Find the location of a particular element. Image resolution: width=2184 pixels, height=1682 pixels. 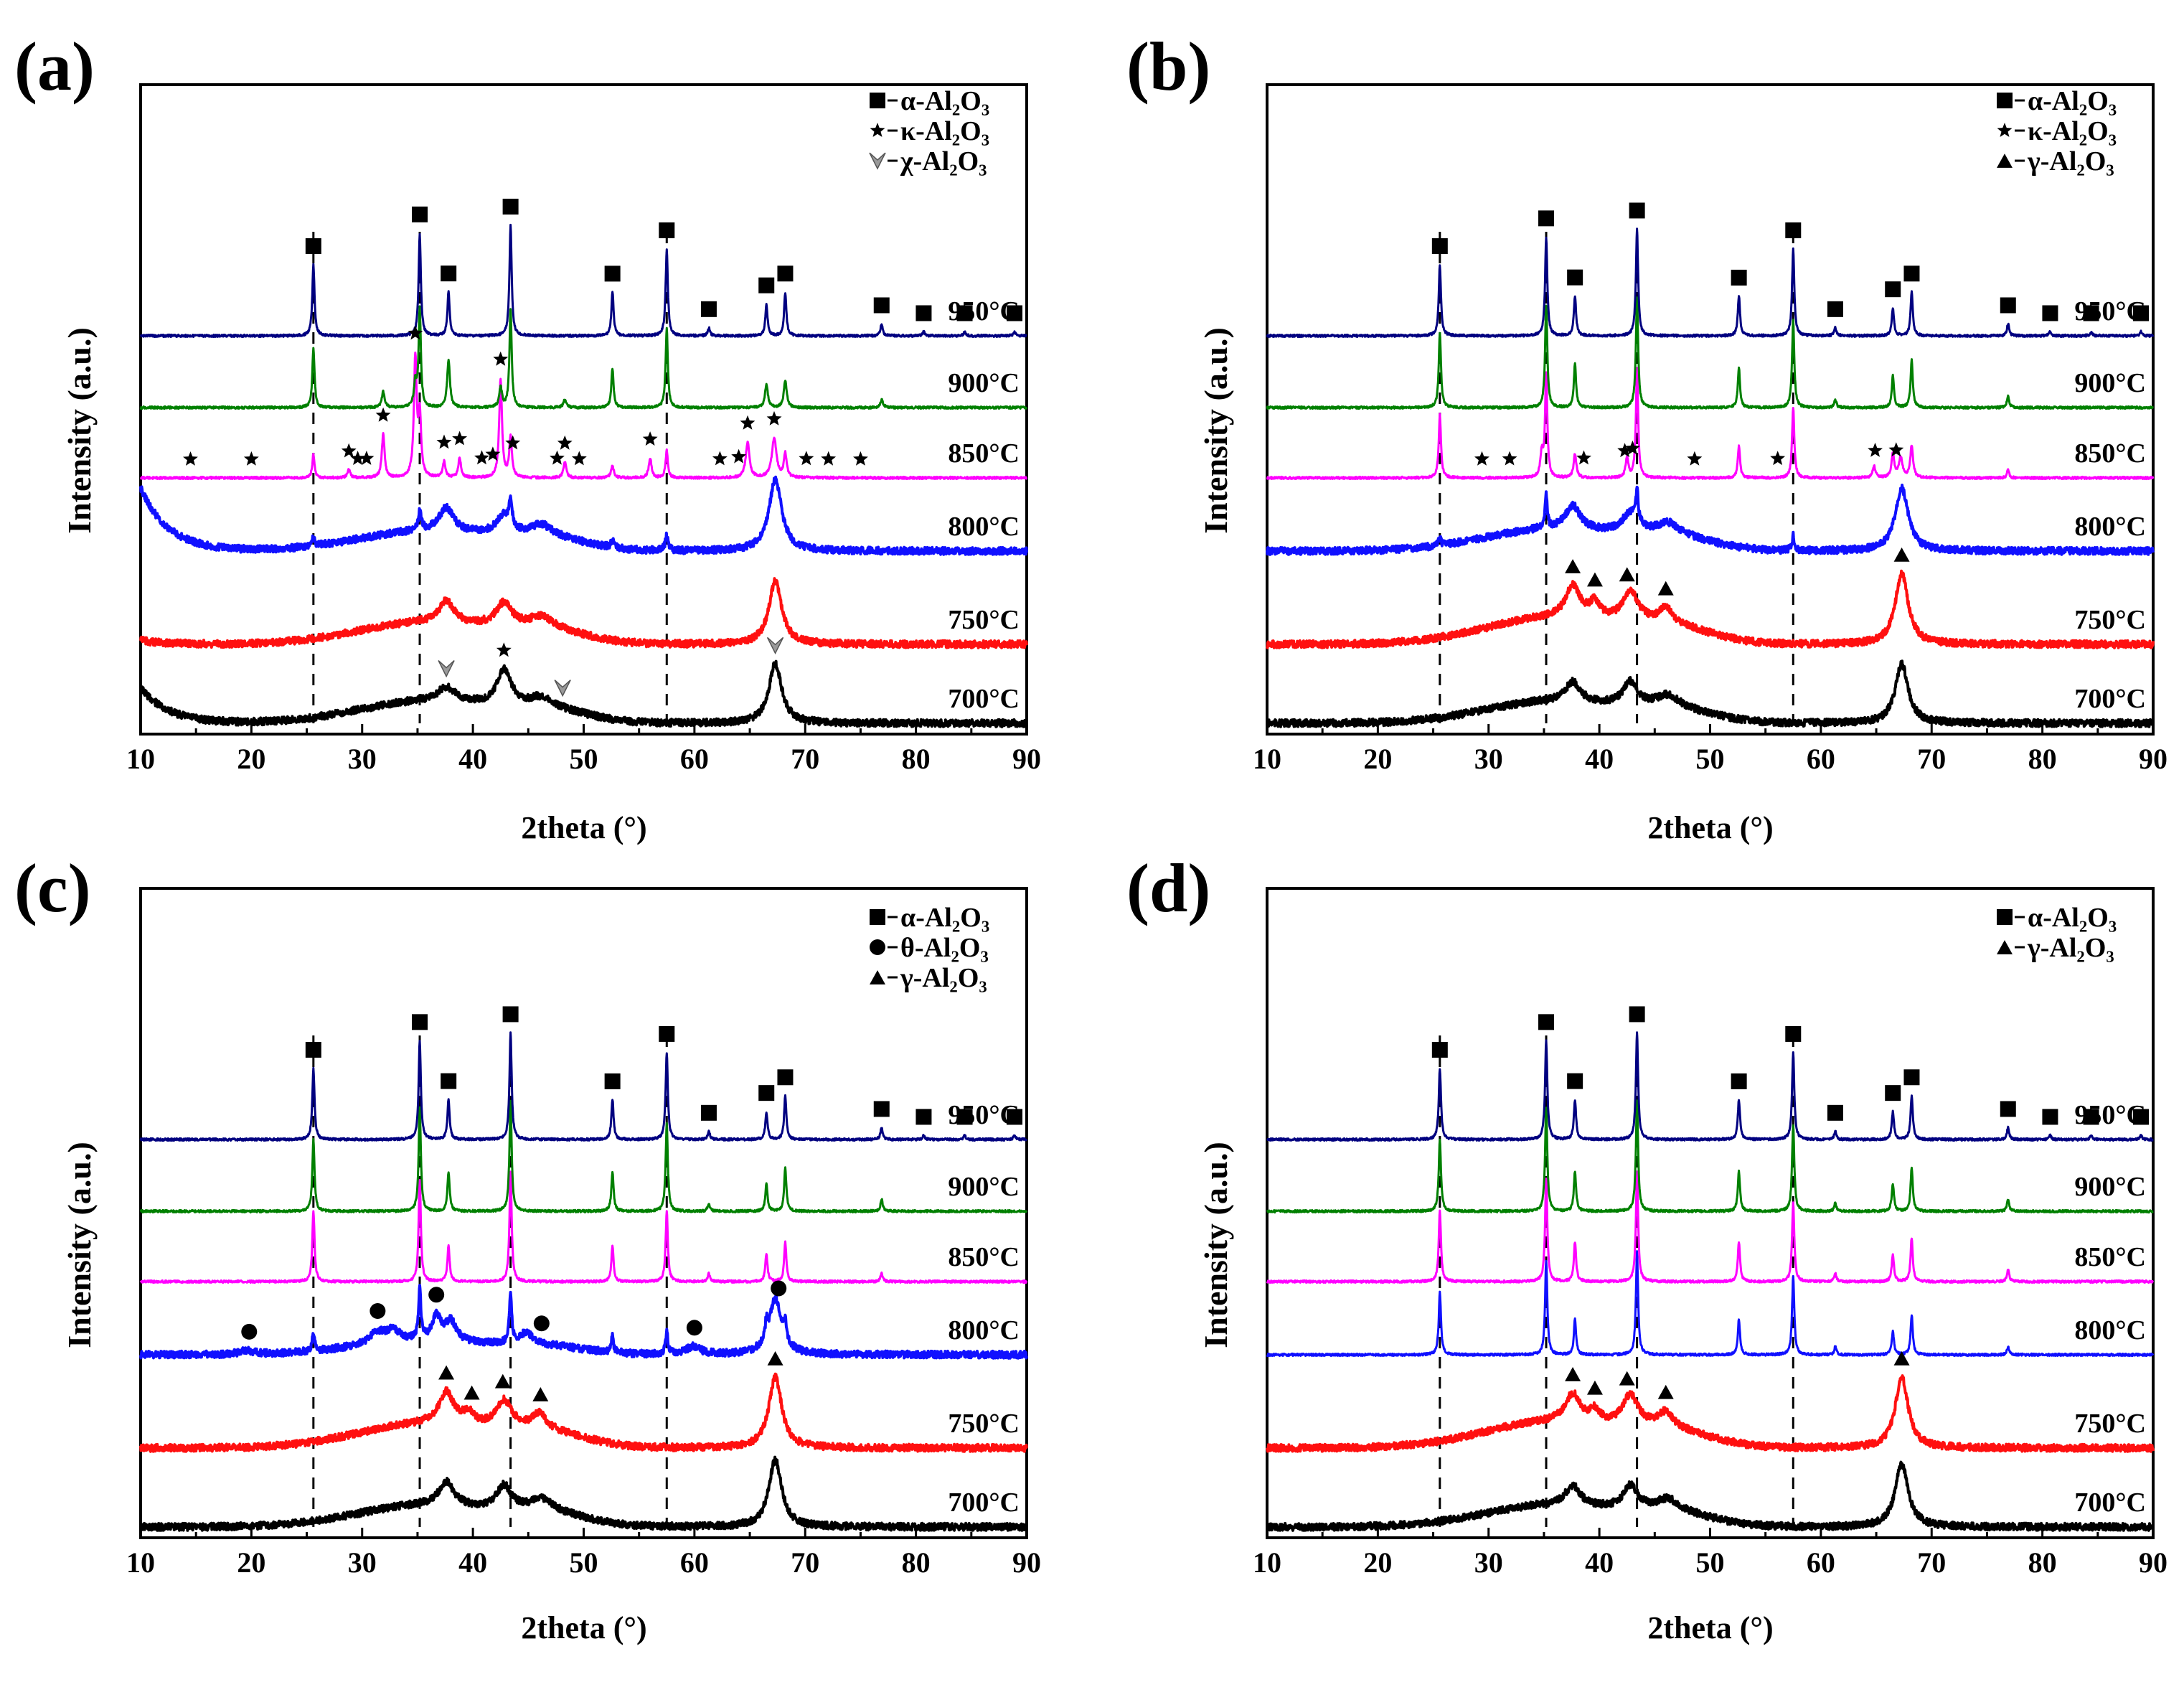

y-axis-label: Intensity (a.u.) is located at coordinates (79, 1245).